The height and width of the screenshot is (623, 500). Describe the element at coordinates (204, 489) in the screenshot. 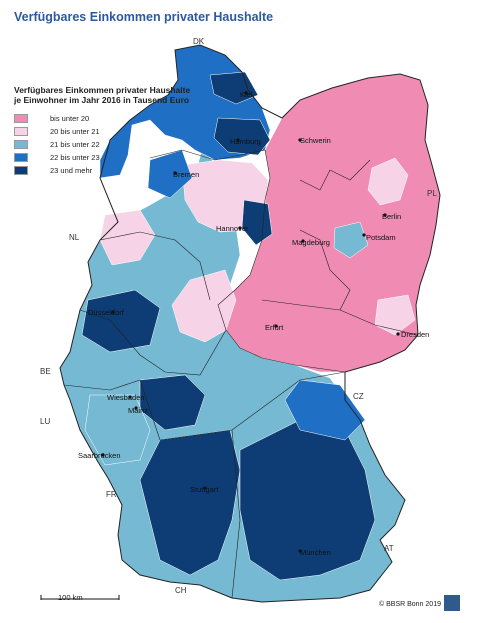

I see `city-stuttgart: Stuttgart` at that location.